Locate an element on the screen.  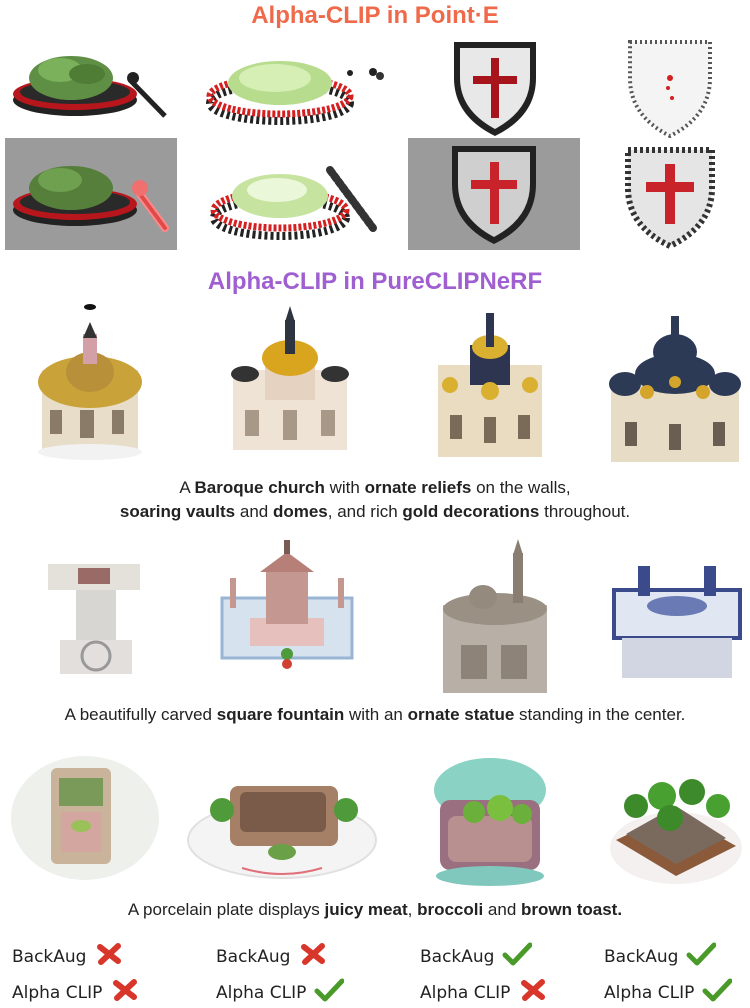
caption-keyword: ornate reliefs is located at coordinates (418, 487).